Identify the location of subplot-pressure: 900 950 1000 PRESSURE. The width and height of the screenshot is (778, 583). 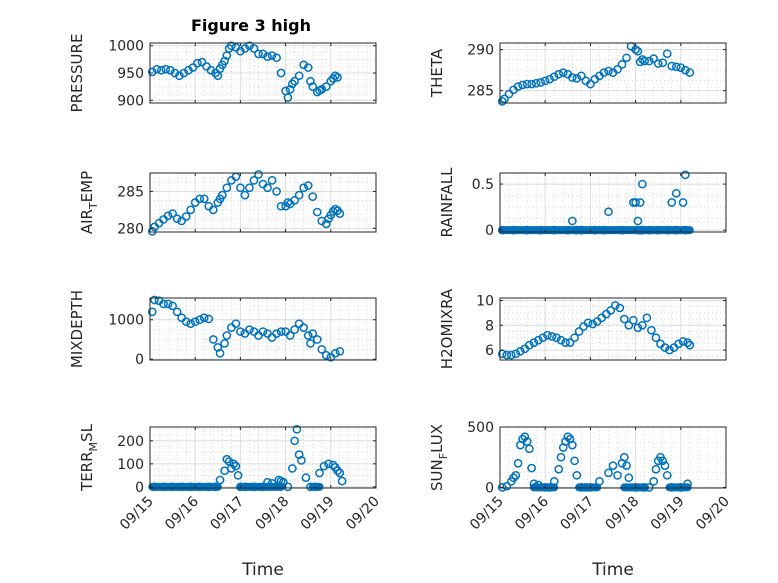
(222, 73).